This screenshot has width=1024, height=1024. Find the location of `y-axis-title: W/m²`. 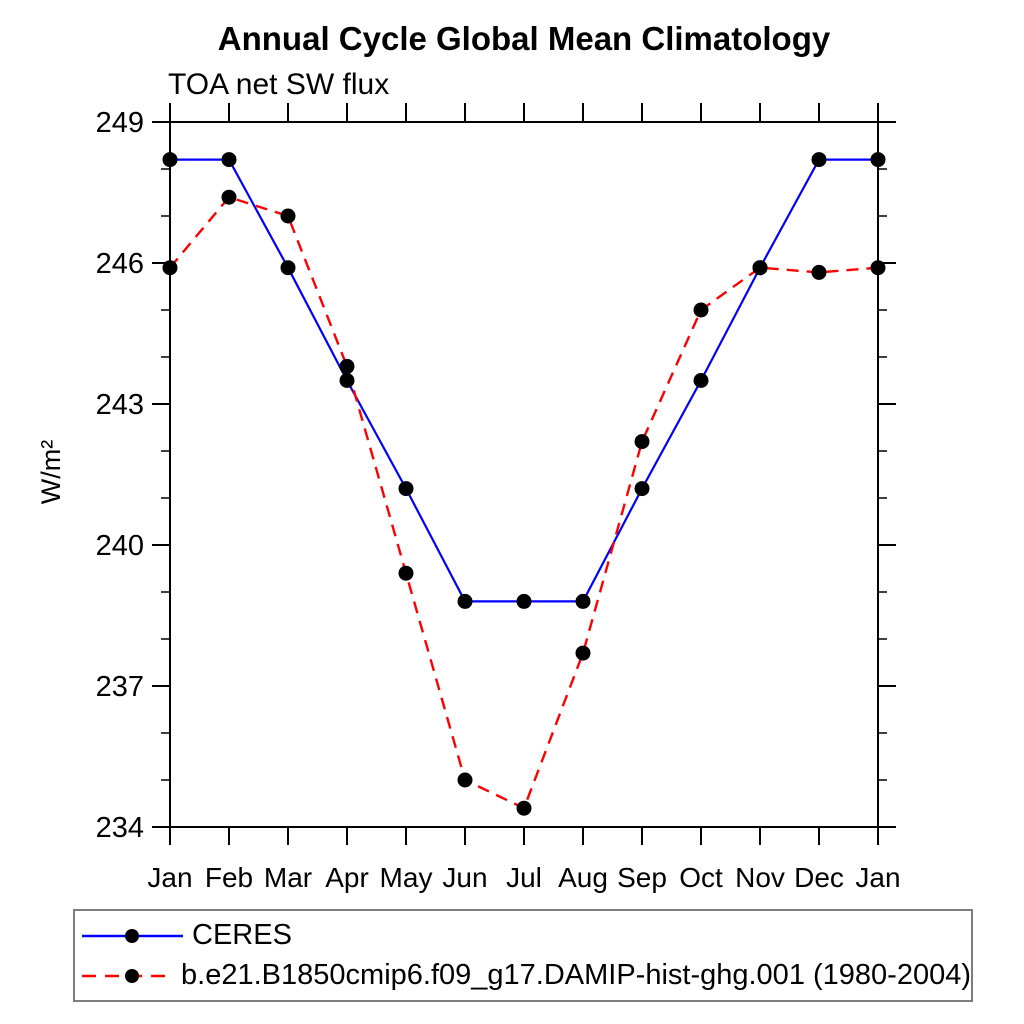

y-axis-title: W/m² is located at coordinates (51, 472).